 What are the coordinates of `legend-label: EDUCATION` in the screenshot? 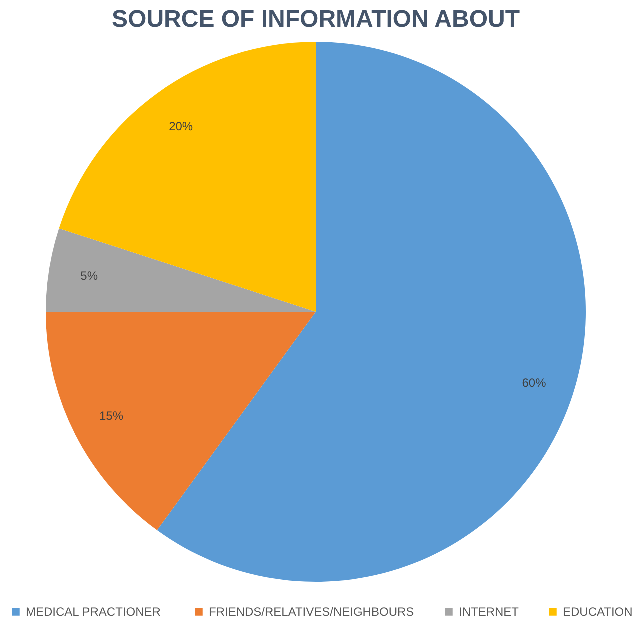 It's located at (597, 612).